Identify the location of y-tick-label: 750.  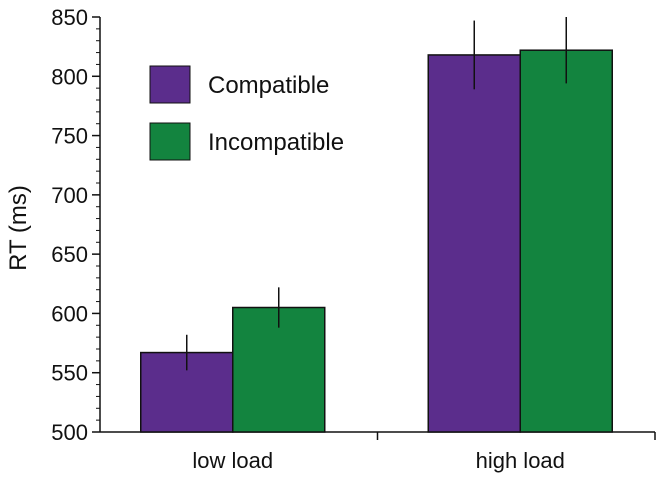
(69, 136).